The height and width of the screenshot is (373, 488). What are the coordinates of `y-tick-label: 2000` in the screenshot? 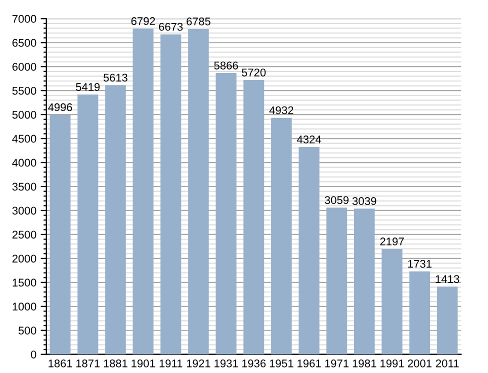 It's located at (24, 258).